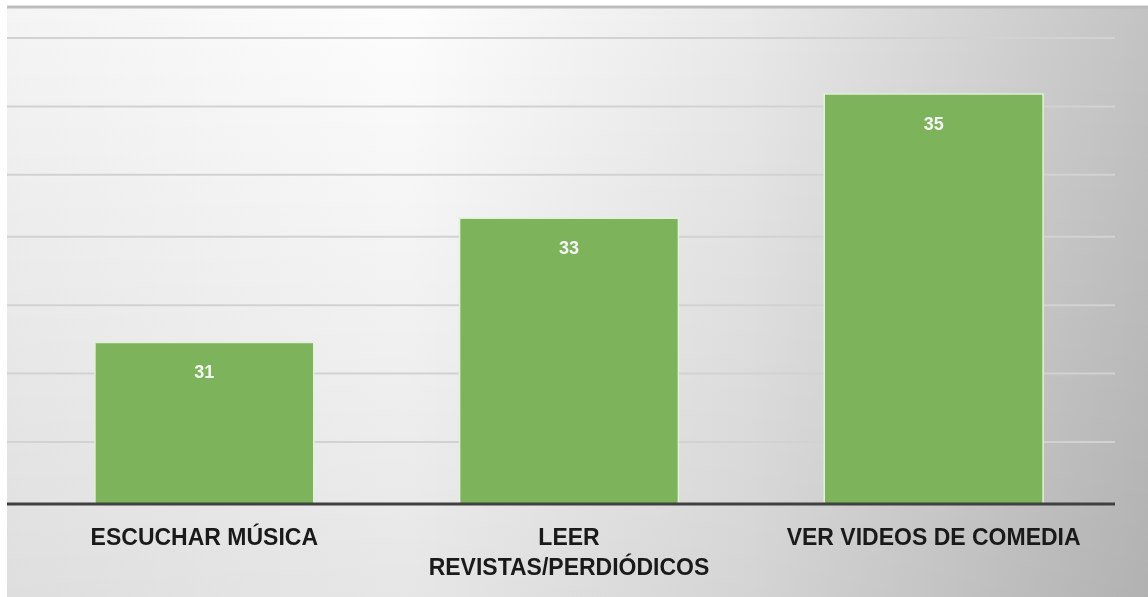 This screenshot has width=1148, height=597. What do you see at coordinates (933, 537) in the screenshot?
I see `x-tick-label: VER VIDEOS DE COMEDIA` at bounding box center [933, 537].